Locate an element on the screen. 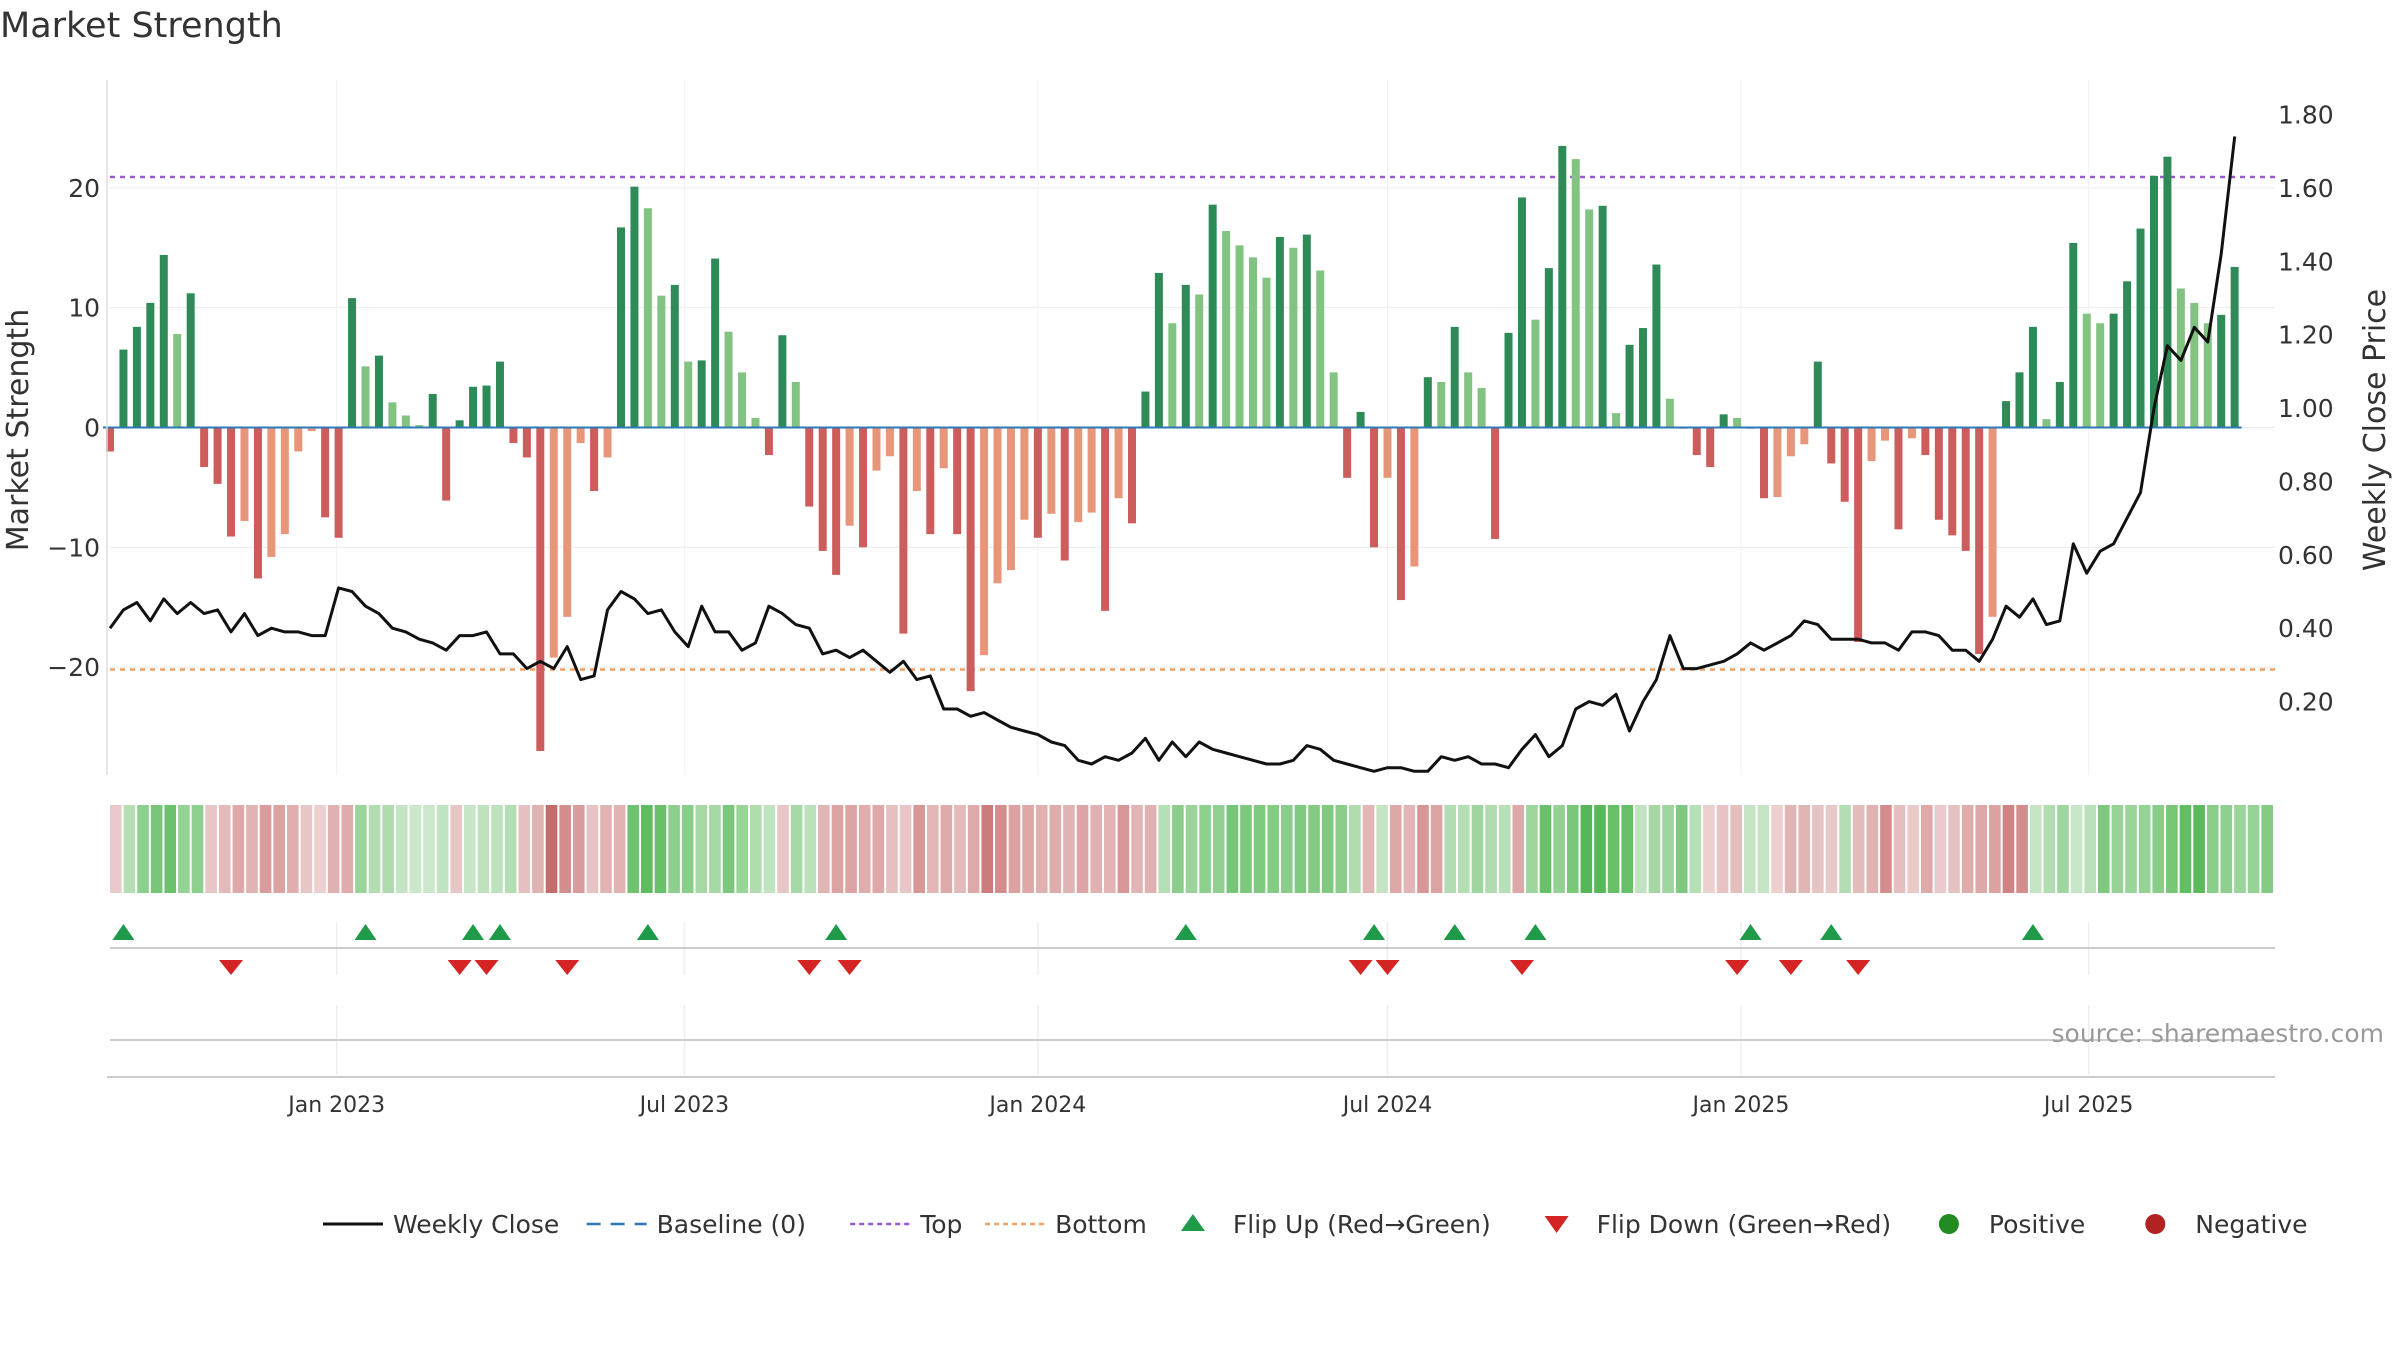  legend-label: Positive is located at coordinates (2037, 1224).